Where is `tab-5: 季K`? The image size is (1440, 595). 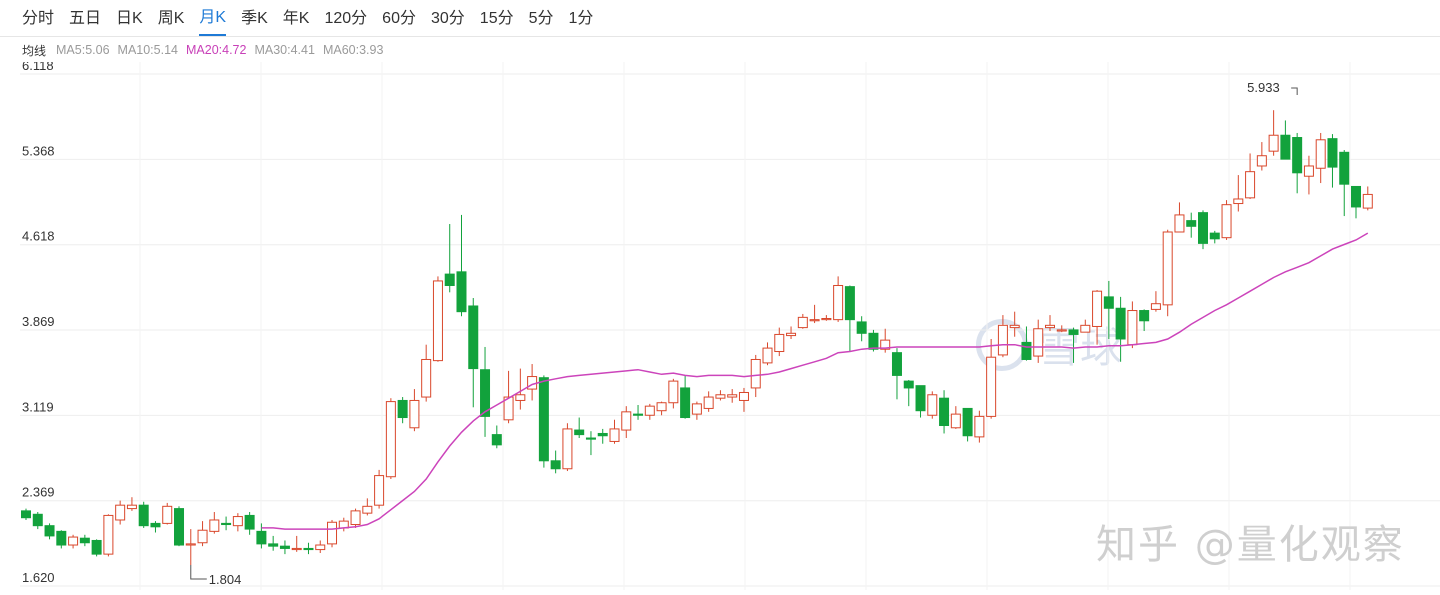
tab-5: 季K is located at coordinates (254, 18).